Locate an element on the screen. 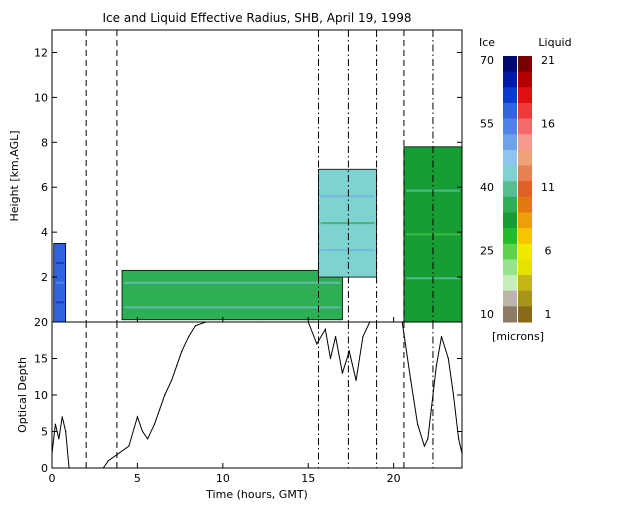 The height and width of the screenshot is (512, 640). colorbar-liquid-tick: 21 is located at coordinates (548, 60).